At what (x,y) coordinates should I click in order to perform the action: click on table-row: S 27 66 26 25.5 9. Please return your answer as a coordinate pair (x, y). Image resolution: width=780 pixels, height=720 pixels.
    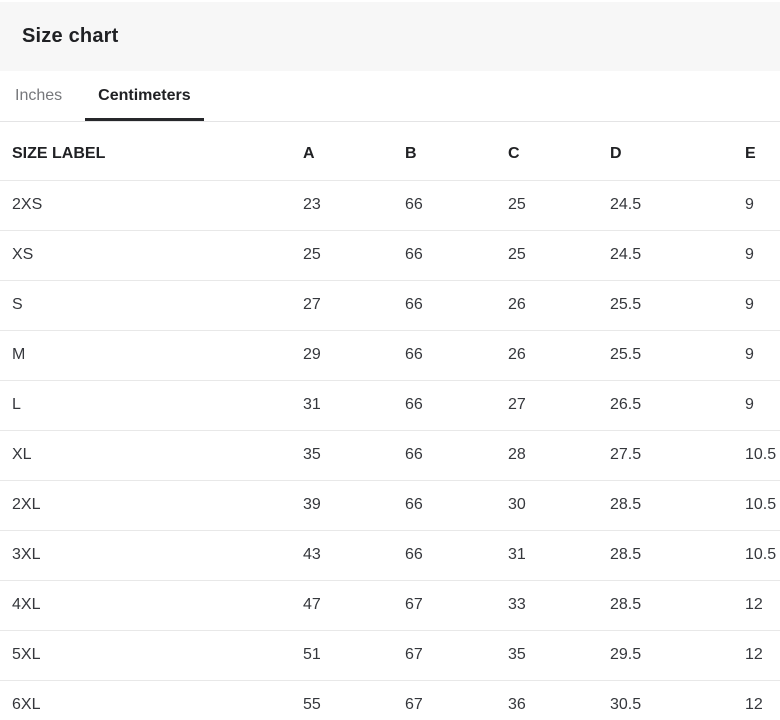
    Looking at the image, I should click on (390, 305).